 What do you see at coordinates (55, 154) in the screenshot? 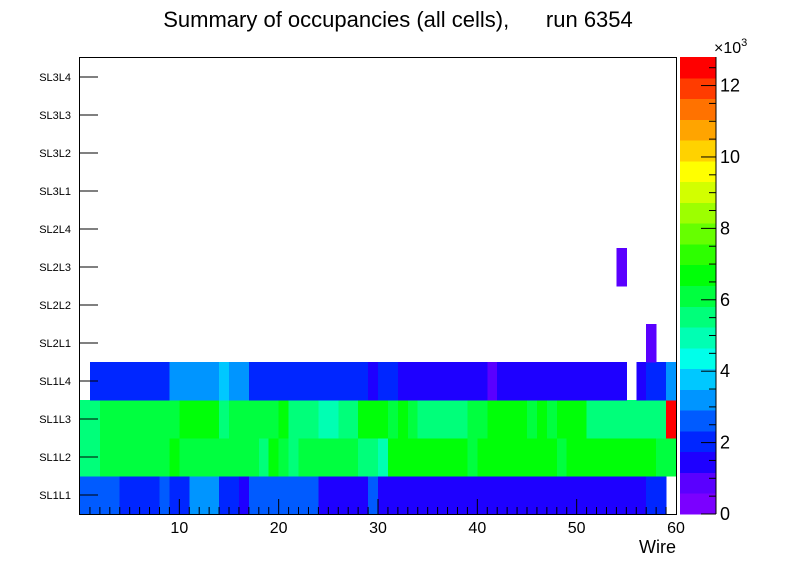
I see `y-tick-label-SL3L2: SL3L2` at bounding box center [55, 154].